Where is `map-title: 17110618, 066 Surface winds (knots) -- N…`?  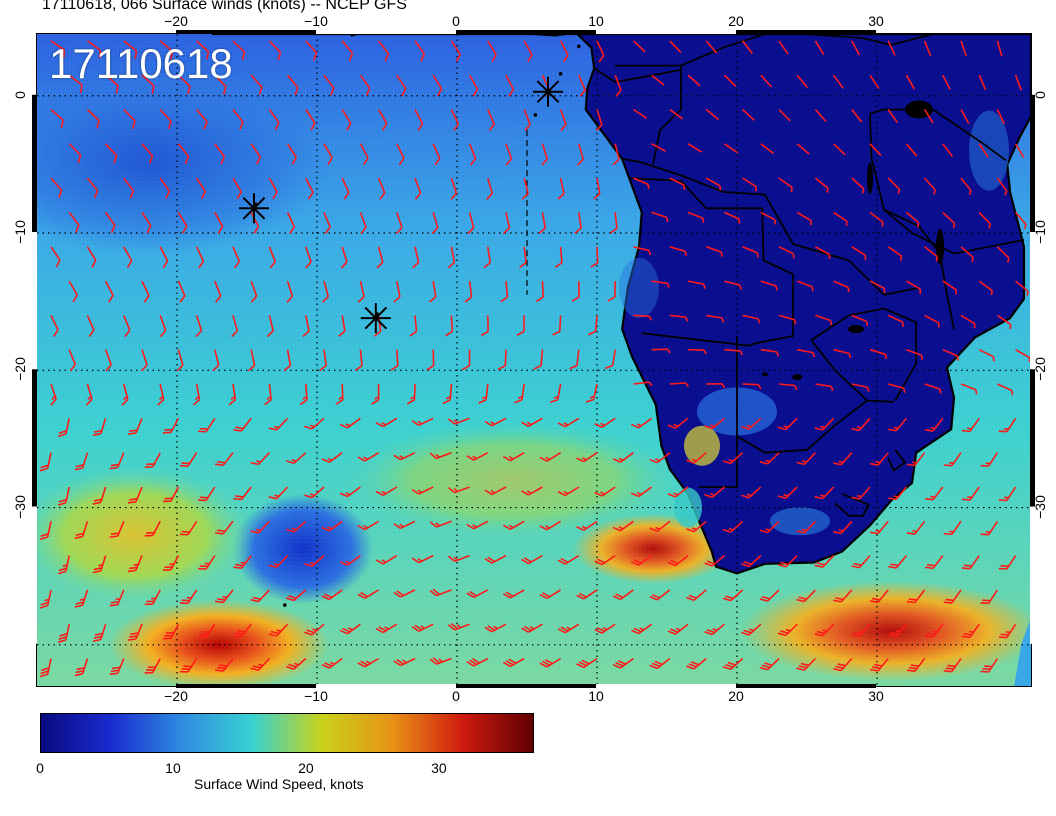
map-title: 17110618, 066 Surface winds (knots) -- N… is located at coordinates (224, 6).